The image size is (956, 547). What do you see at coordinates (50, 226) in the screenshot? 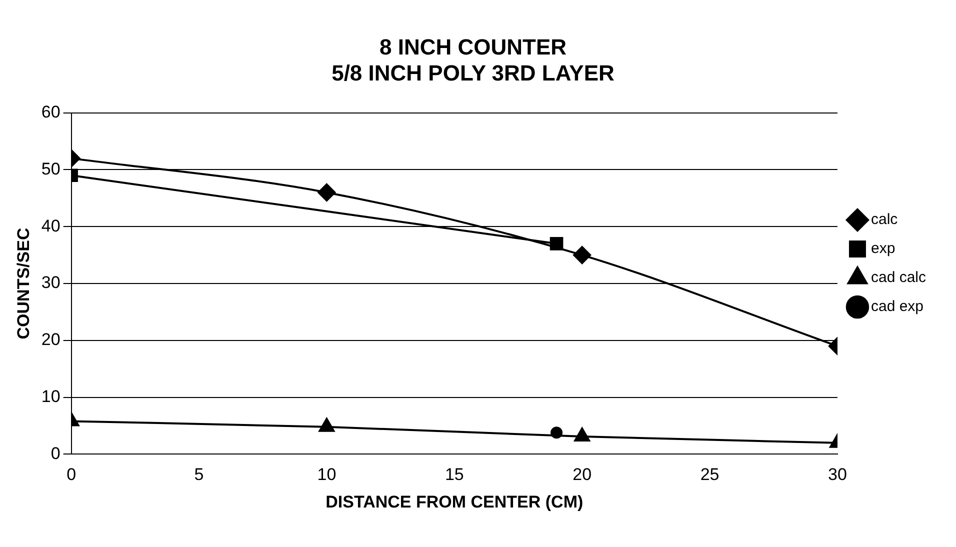
I see `y-tick-label: 40` at bounding box center [50, 226].